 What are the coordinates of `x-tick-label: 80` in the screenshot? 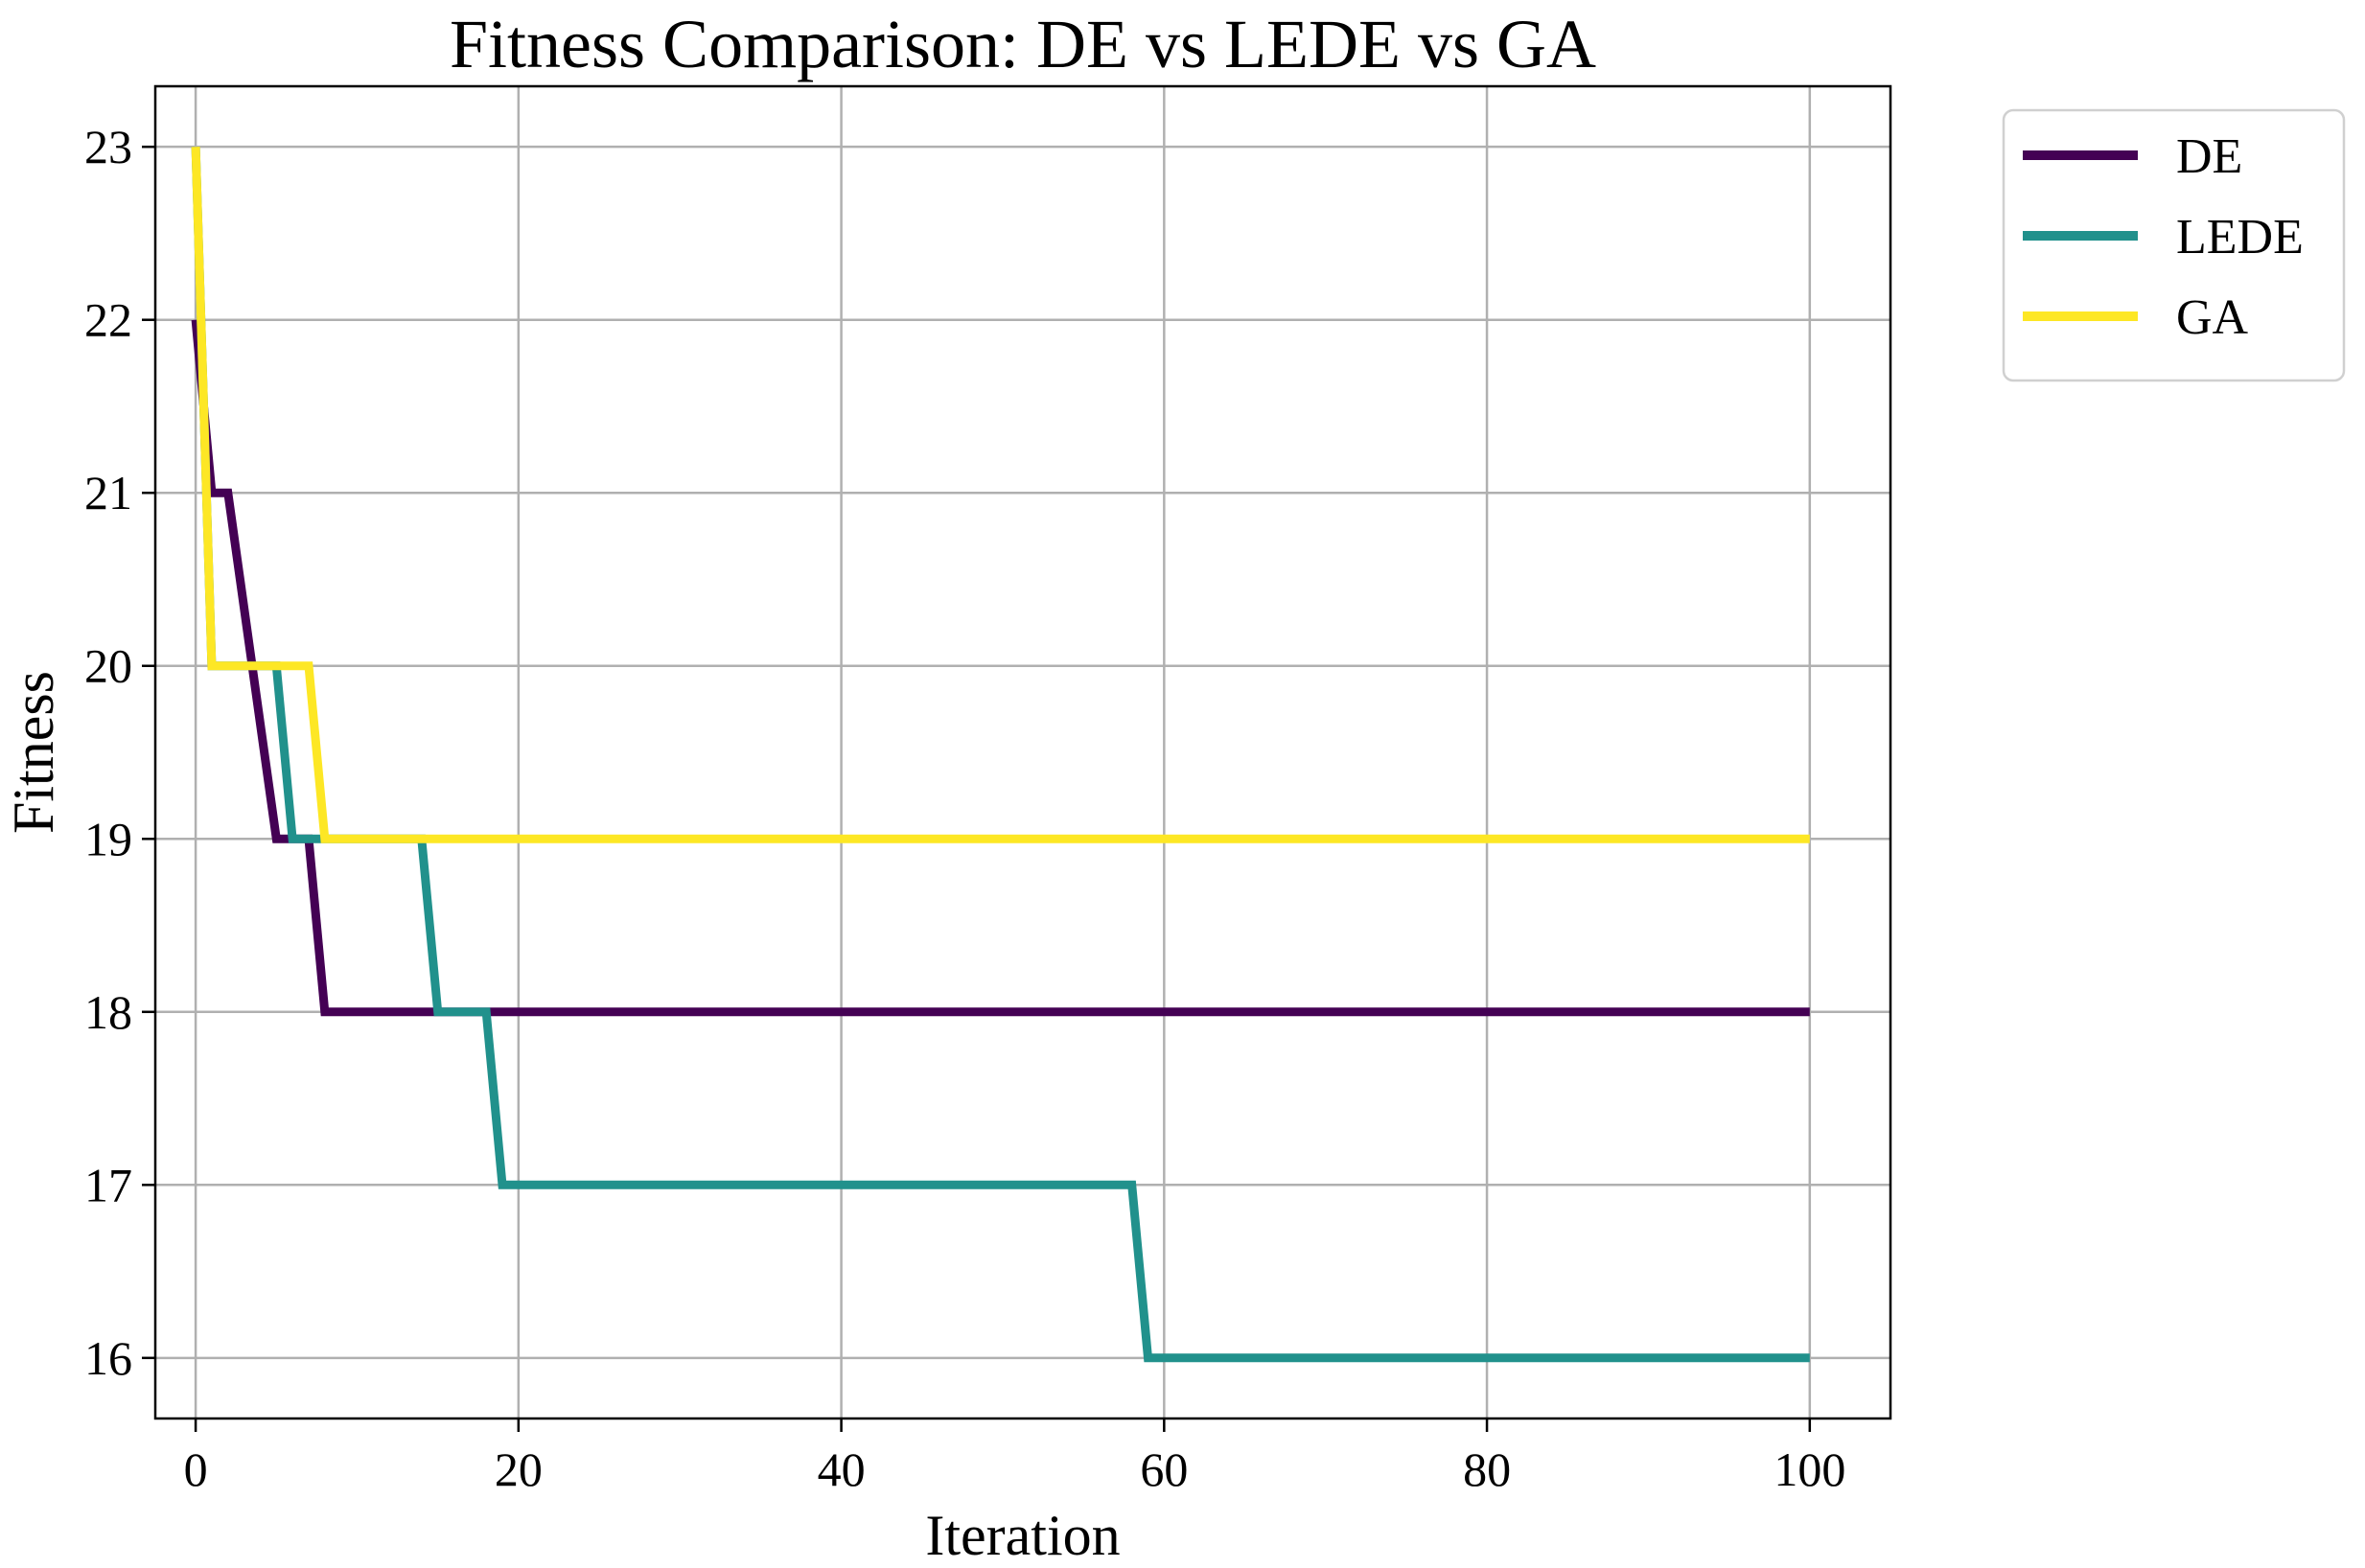 It's located at (1487, 1469).